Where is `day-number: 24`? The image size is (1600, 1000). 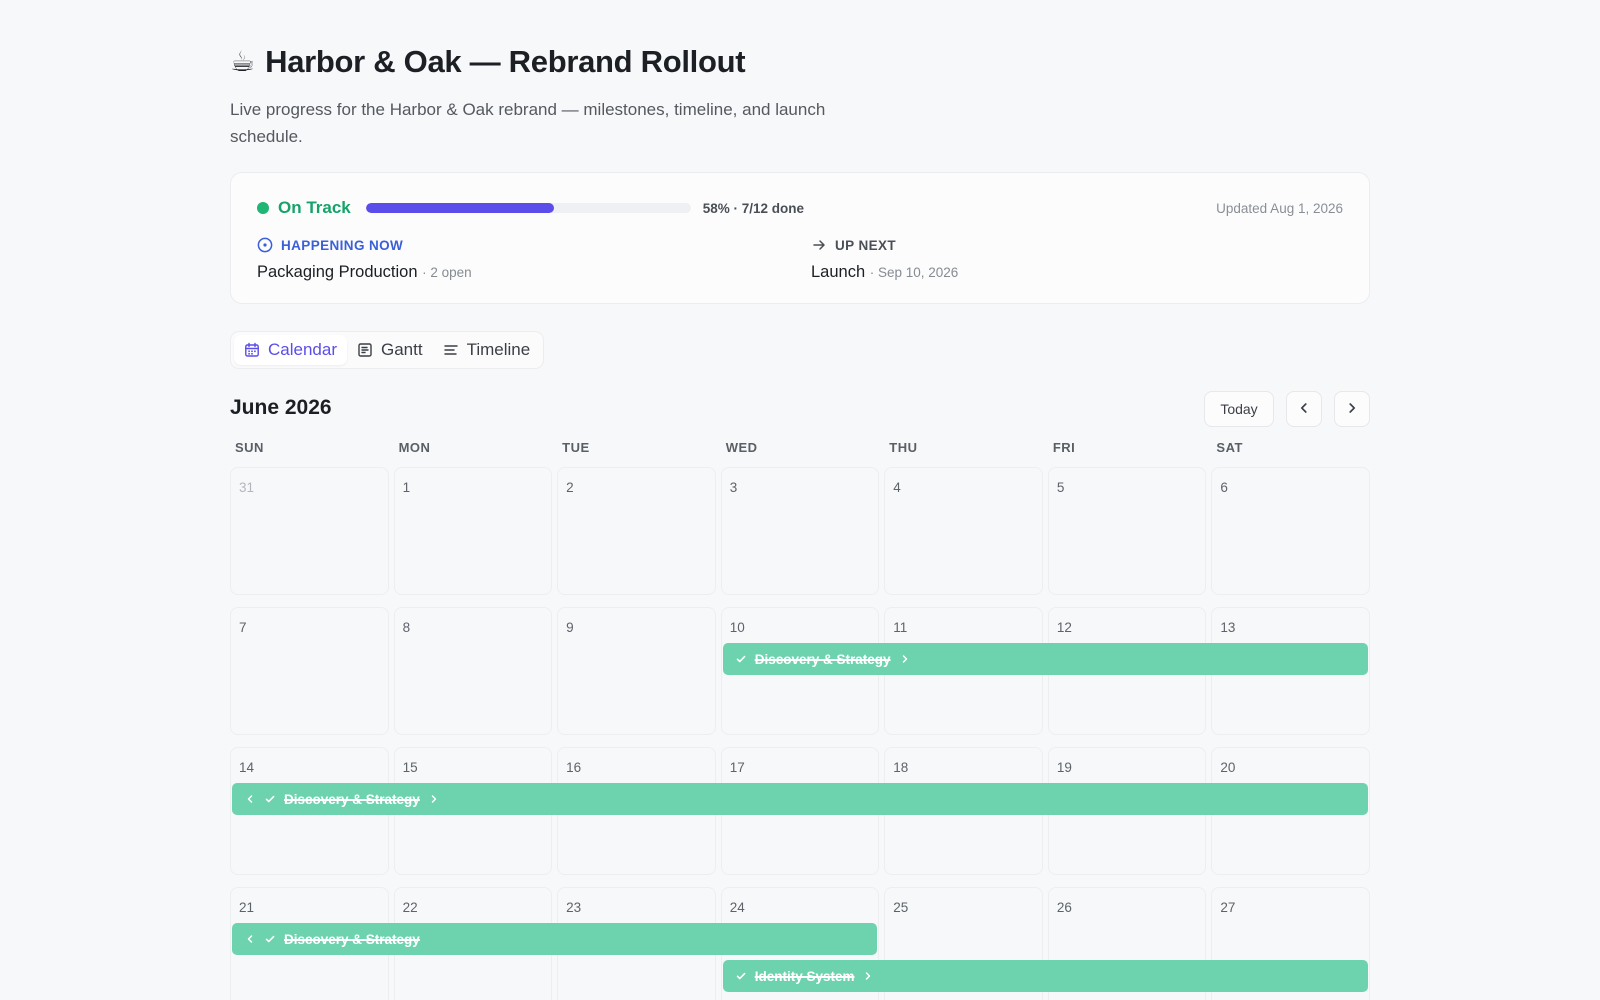 day-number: 24 is located at coordinates (737, 907).